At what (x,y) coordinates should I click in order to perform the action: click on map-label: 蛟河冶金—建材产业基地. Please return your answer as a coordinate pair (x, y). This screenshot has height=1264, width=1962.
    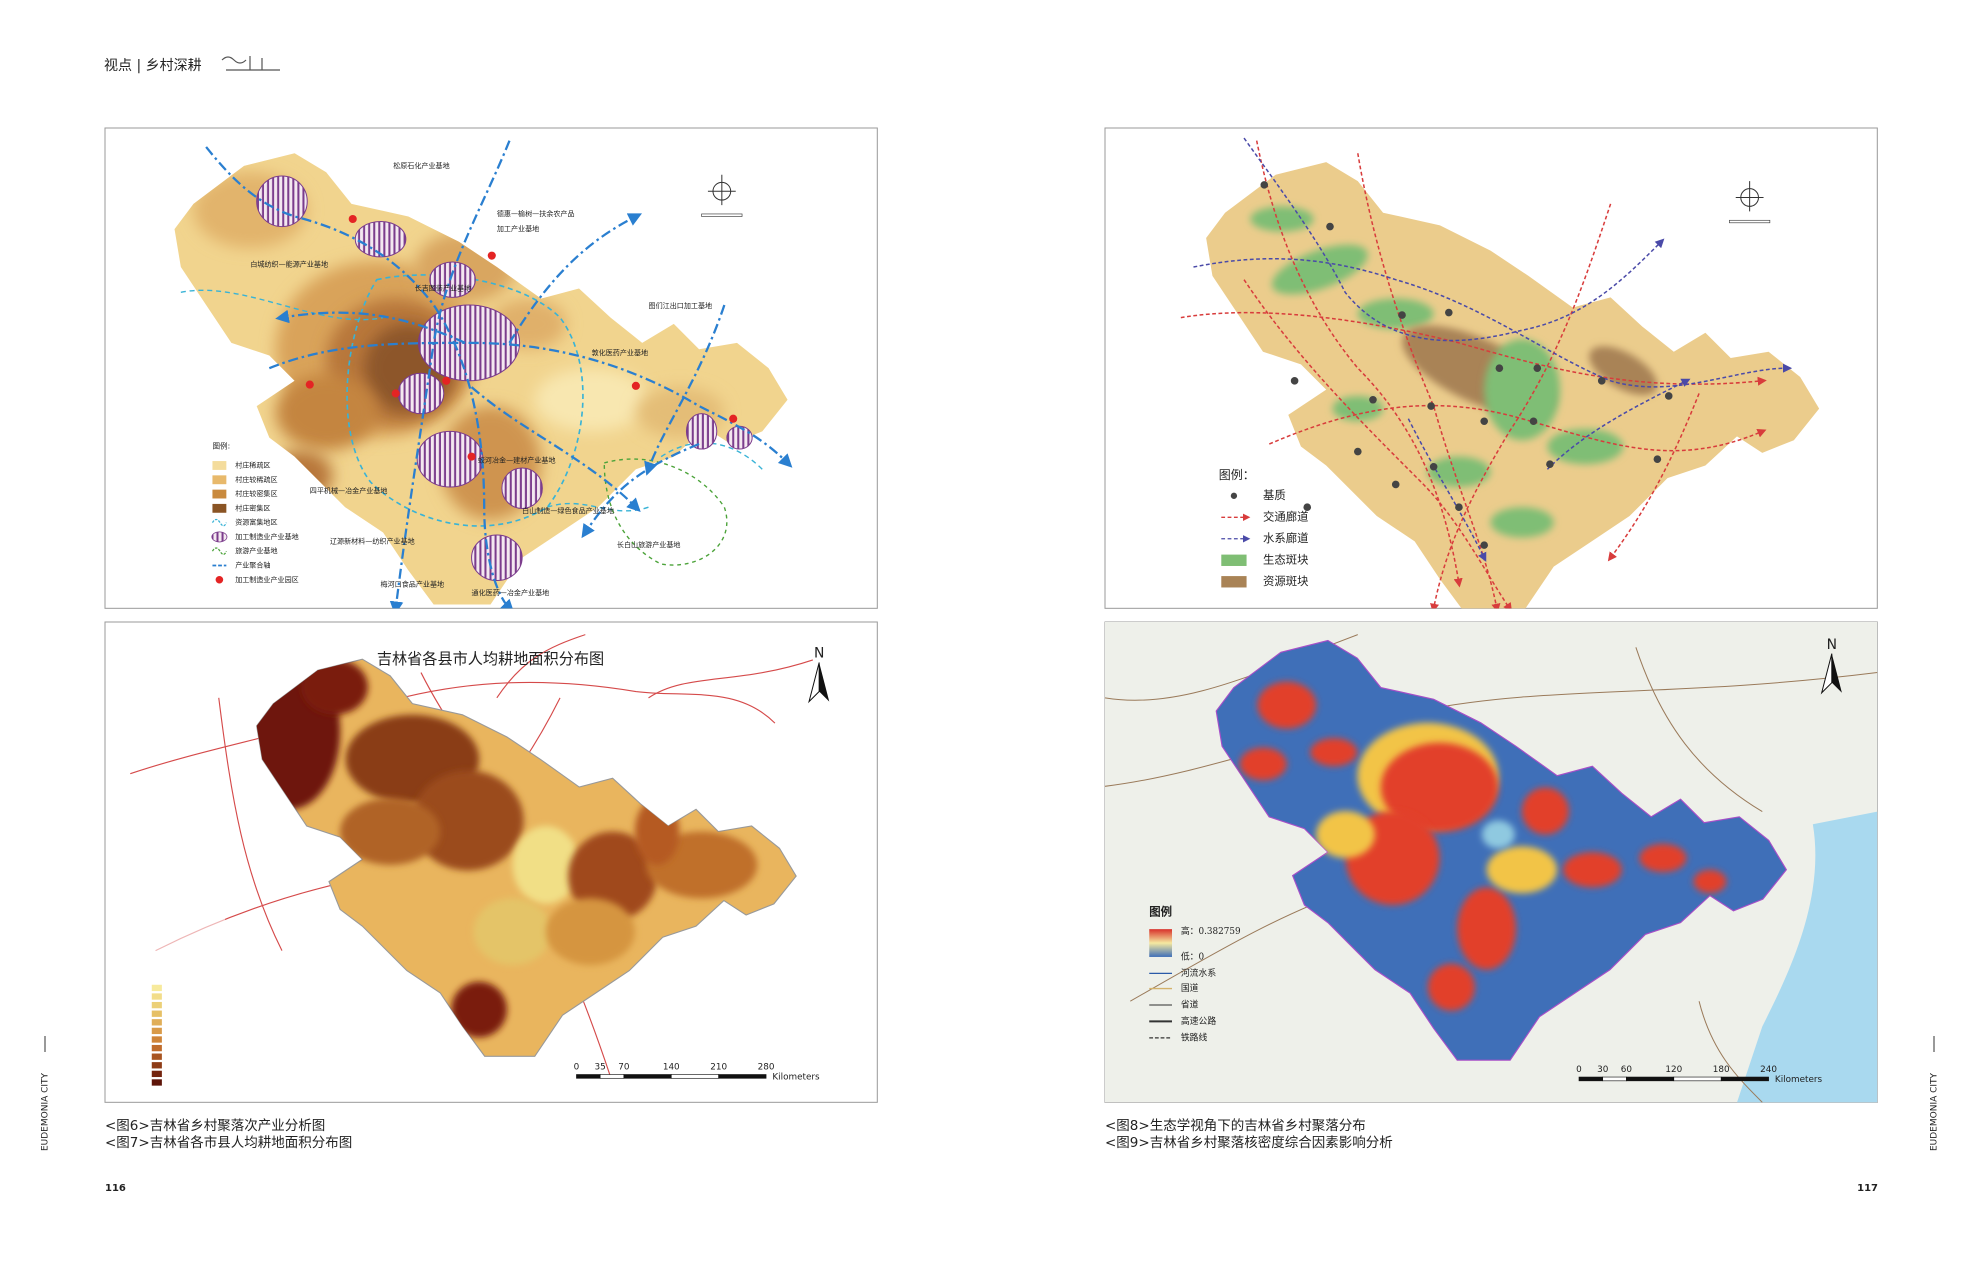
    Looking at the image, I should click on (517, 459).